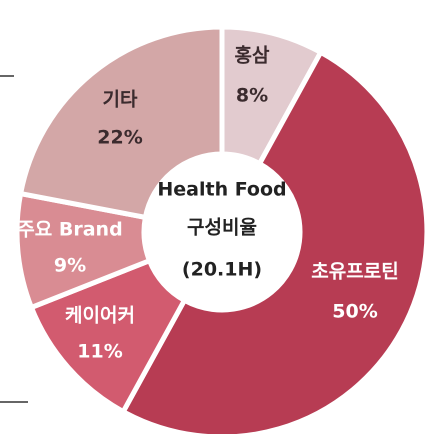  Describe the element at coordinates (70, 266) in the screenshot. I see `segment-value: 9%` at that location.